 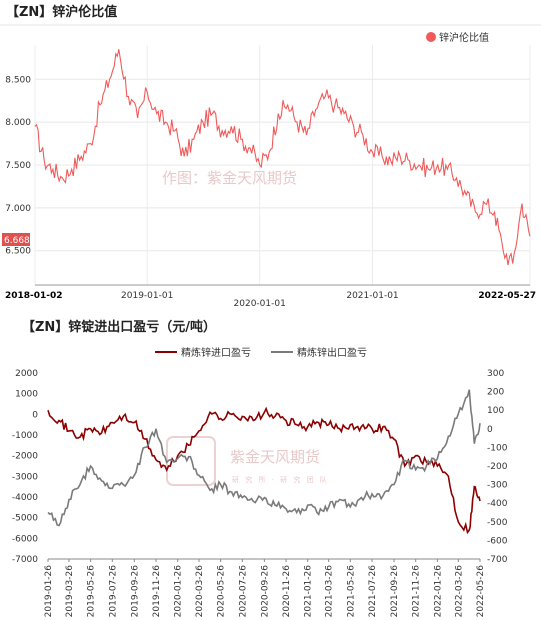 I want to click on chart1-y-axis: 8.500 8.000 7.500 7.000 6.500, so click(x=18, y=165).